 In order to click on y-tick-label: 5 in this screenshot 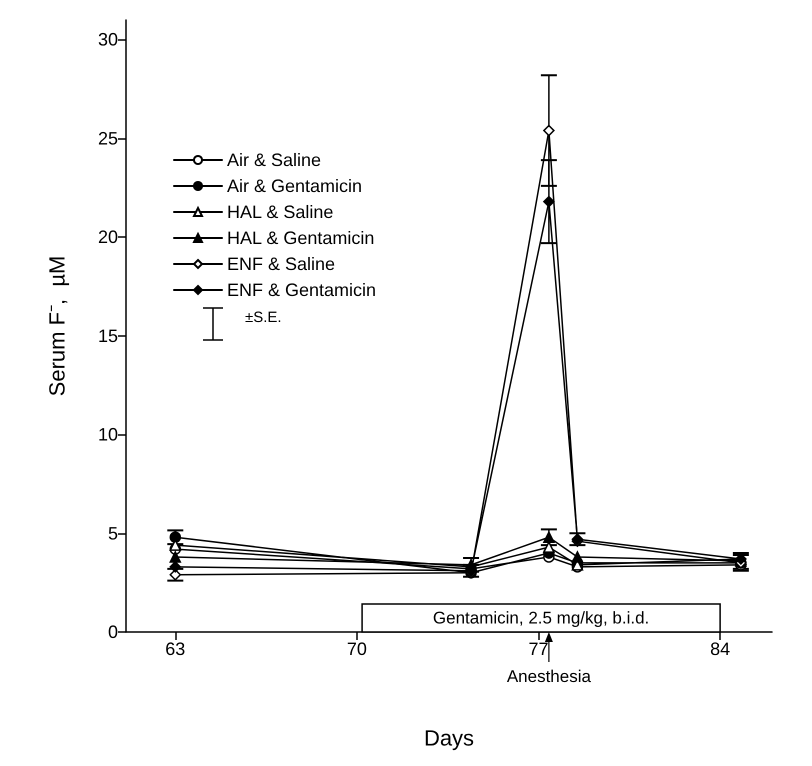, I will do `click(113, 533)`.